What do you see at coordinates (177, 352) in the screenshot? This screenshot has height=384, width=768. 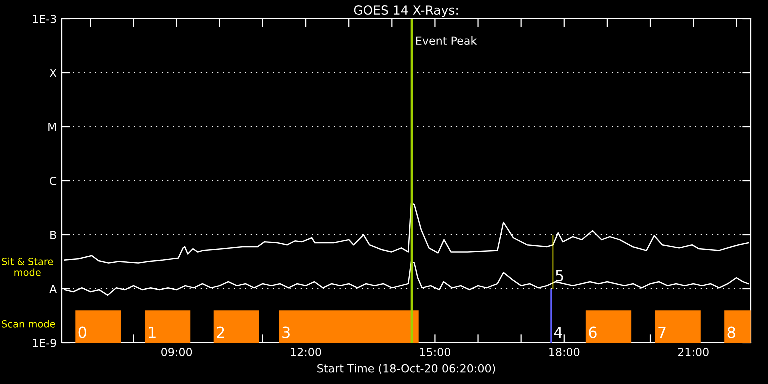 I see `x-tick-label: 09:00` at bounding box center [177, 352].